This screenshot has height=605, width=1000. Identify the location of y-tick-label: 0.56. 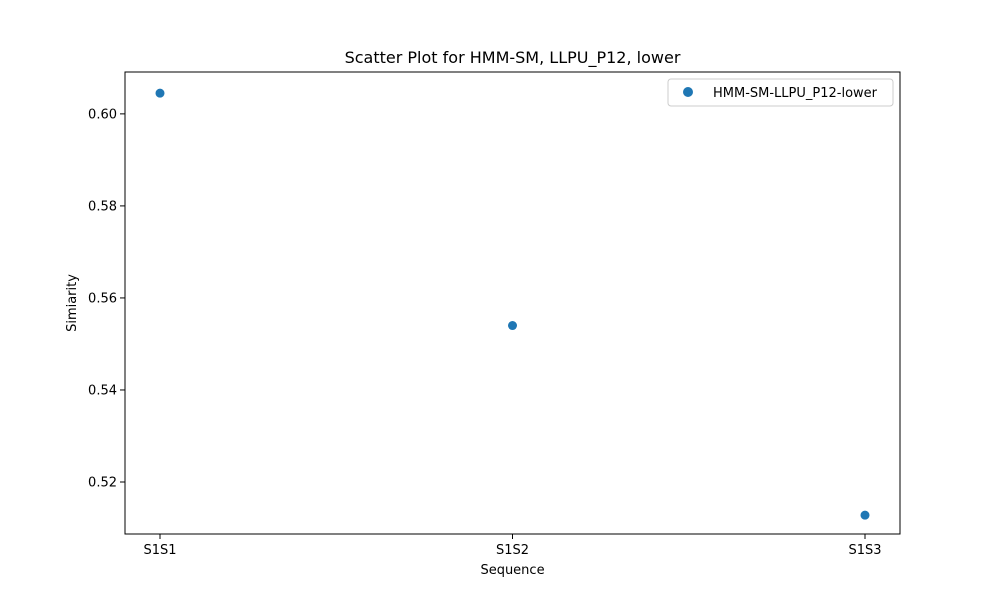
(102, 298).